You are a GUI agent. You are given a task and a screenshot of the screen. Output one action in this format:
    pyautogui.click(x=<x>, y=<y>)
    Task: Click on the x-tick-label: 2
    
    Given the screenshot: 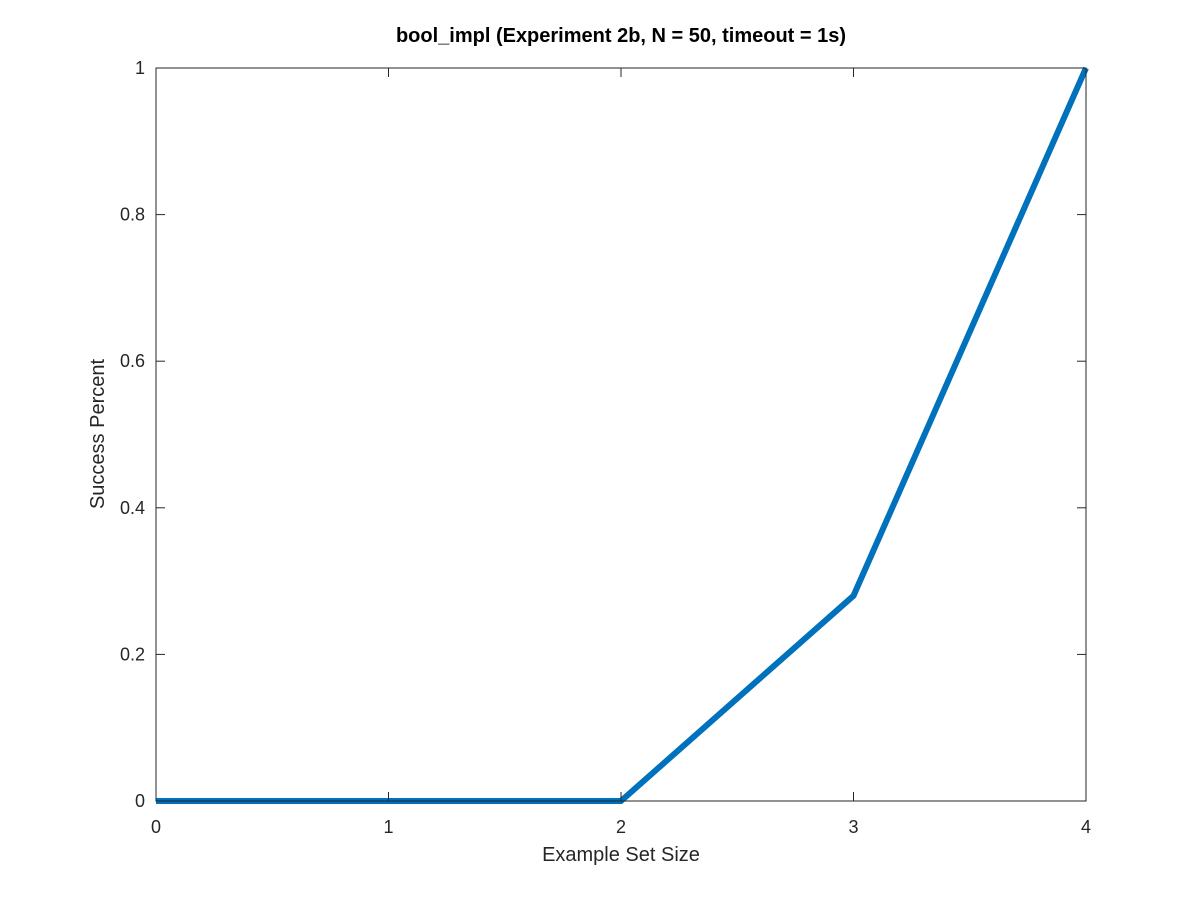 What is the action you would take?
    pyautogui.click(x=621, y=827)
    